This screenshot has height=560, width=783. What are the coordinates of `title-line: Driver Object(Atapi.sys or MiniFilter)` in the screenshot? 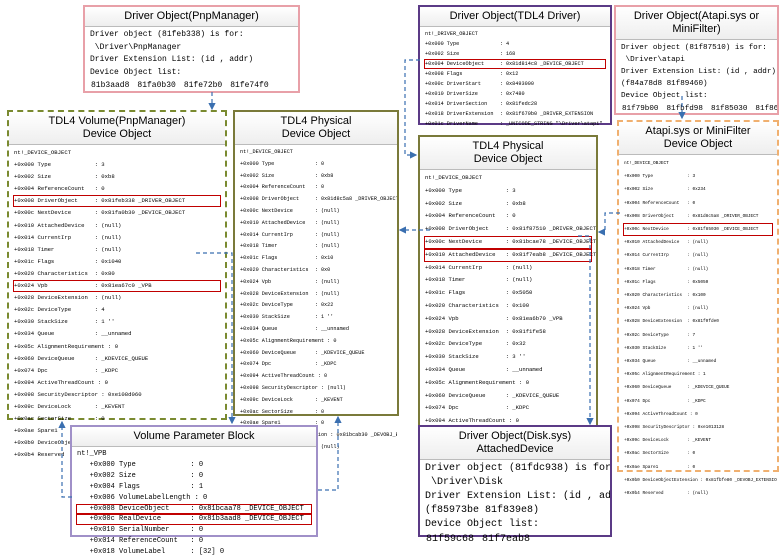 It's located at (696, 22).